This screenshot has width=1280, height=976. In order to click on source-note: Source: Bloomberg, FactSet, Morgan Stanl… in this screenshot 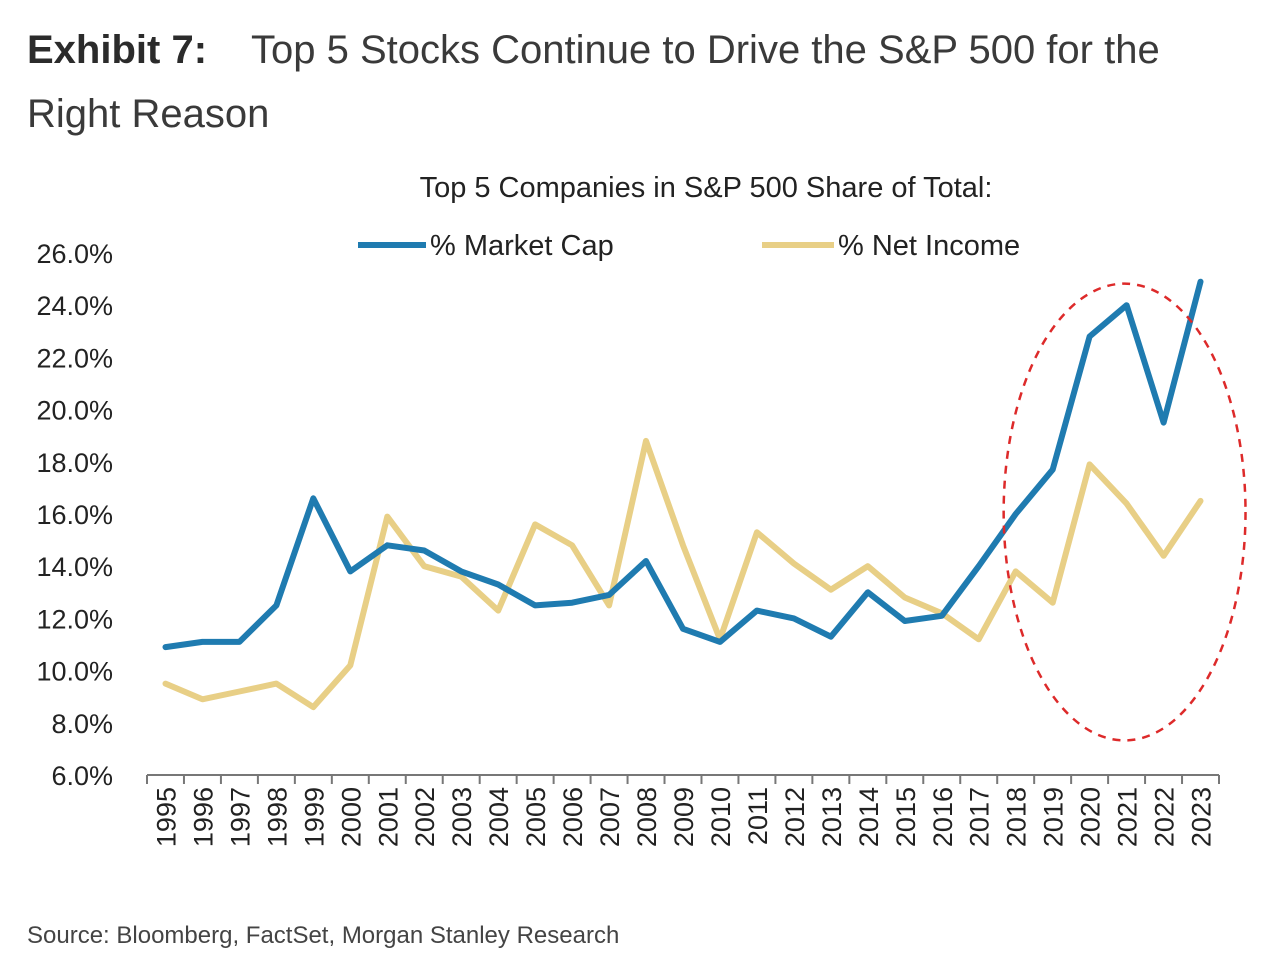, I will do `click(323, 935)`.